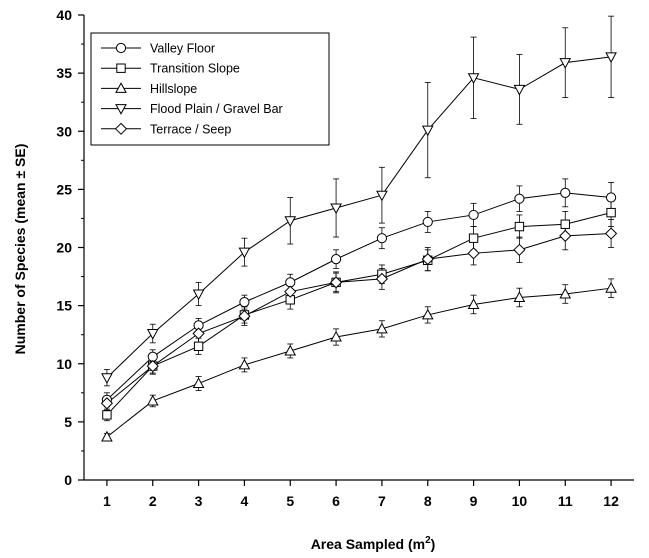 The height and width of the screenshot is (558, 649). Describe the element at coordinates (216, 109) in the screenshot. I see `legend-label-flood-plain-gravel-bar: Flood Plain / Gravel Bar` at that location.